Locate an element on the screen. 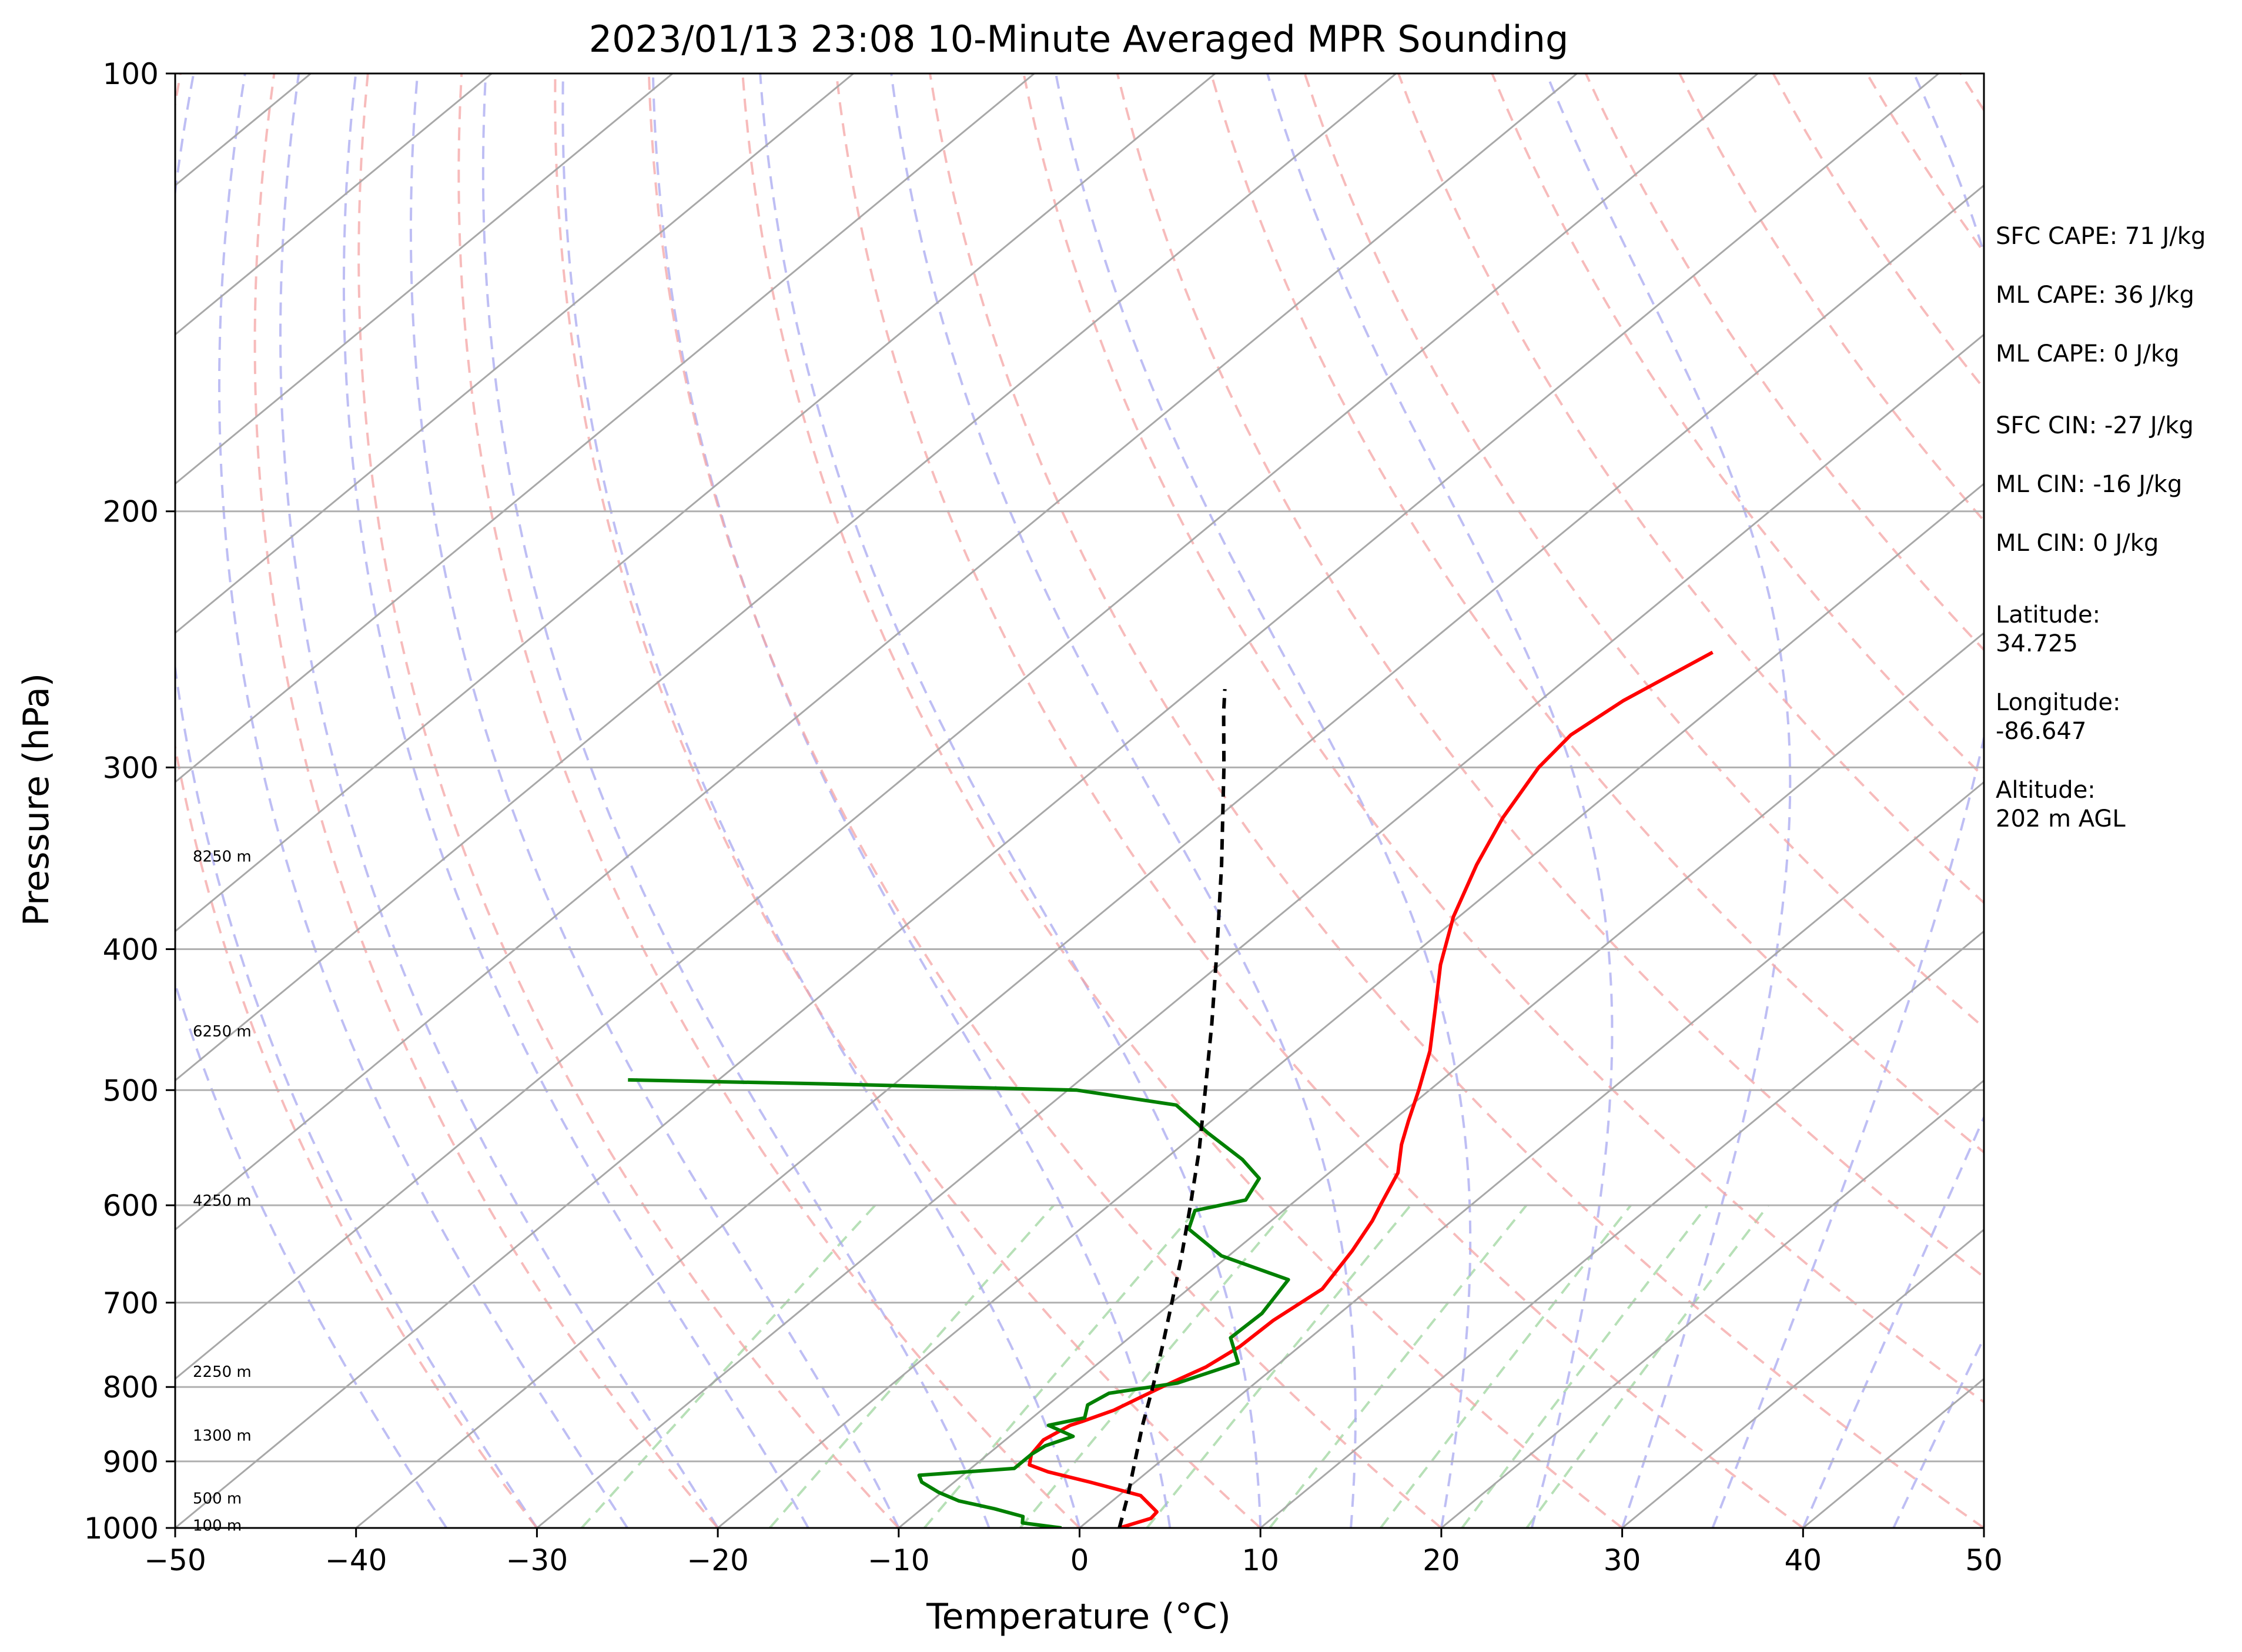 Image resolution: width=2242 pixels, height=1652 pixels. y-axis-label: Pressure (hPa) is located at coordinates (37, 799).